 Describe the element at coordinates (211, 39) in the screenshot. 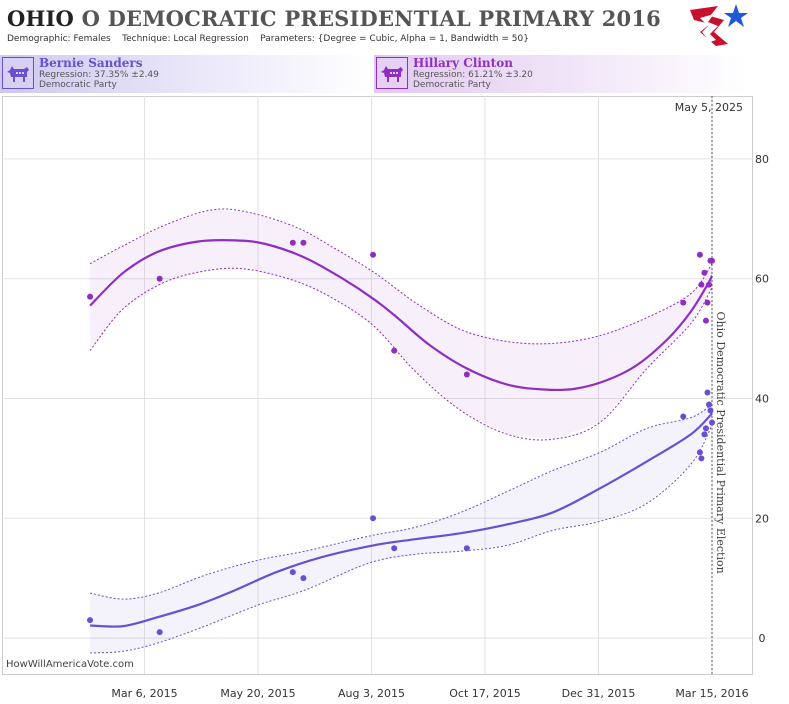

I see `technique-value: Local Regression` at that location.